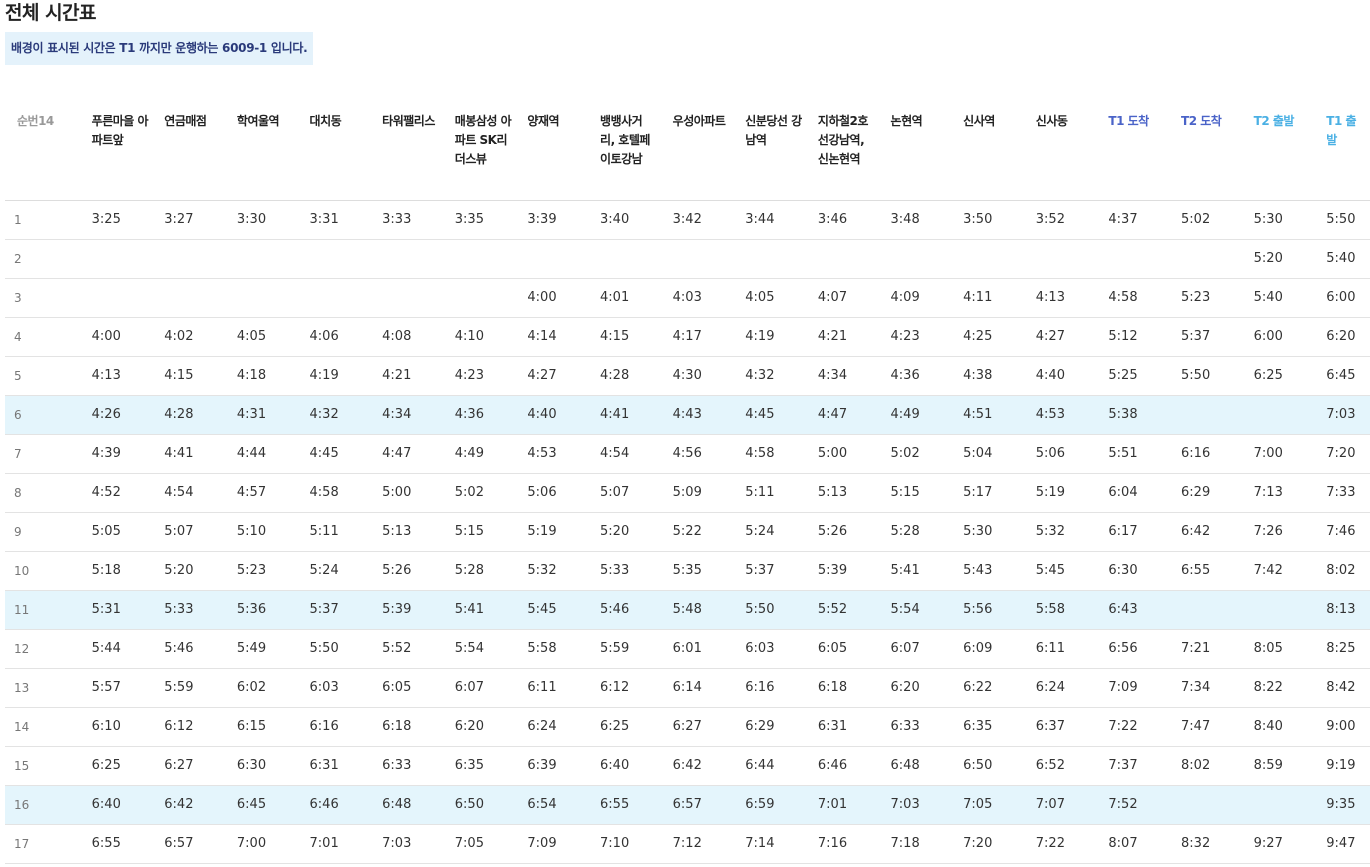  Describe the element at coordinates (188, 649) in the screenshot. I see `time-cell: 5:46` at that location.